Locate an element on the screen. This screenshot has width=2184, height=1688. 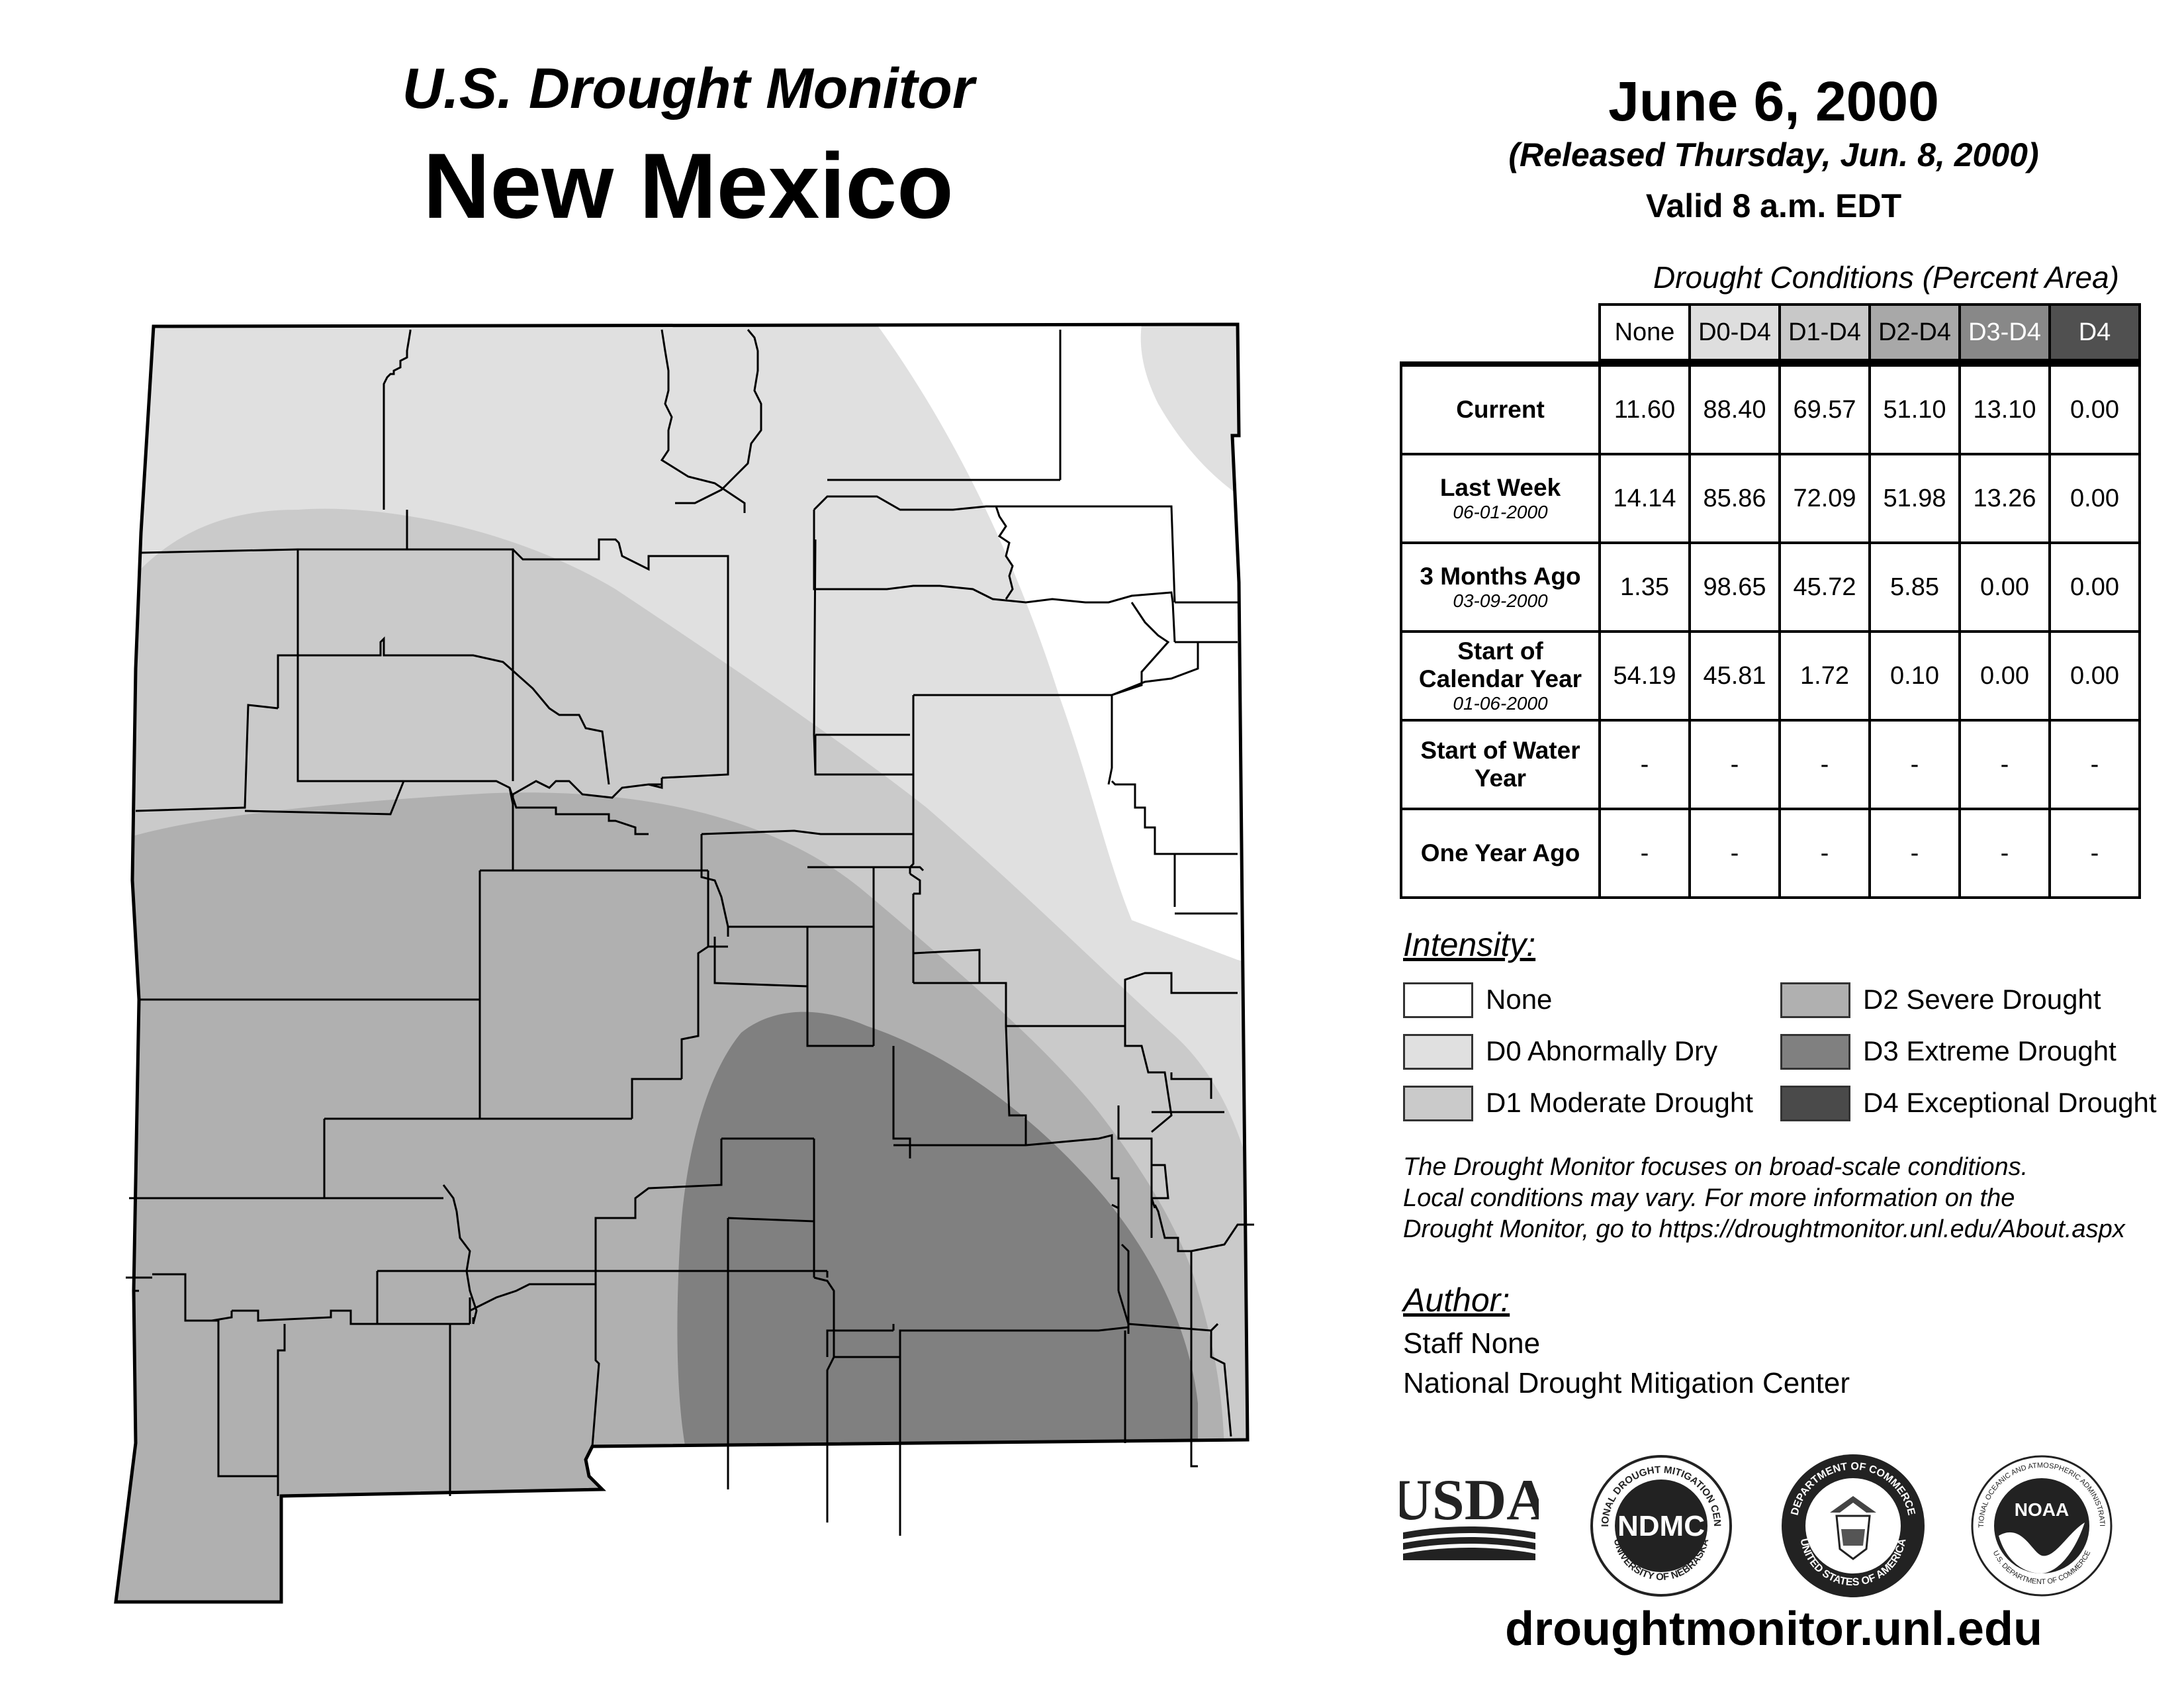
row-date: 06-01-2000 is located at coordinates (1501, 512).